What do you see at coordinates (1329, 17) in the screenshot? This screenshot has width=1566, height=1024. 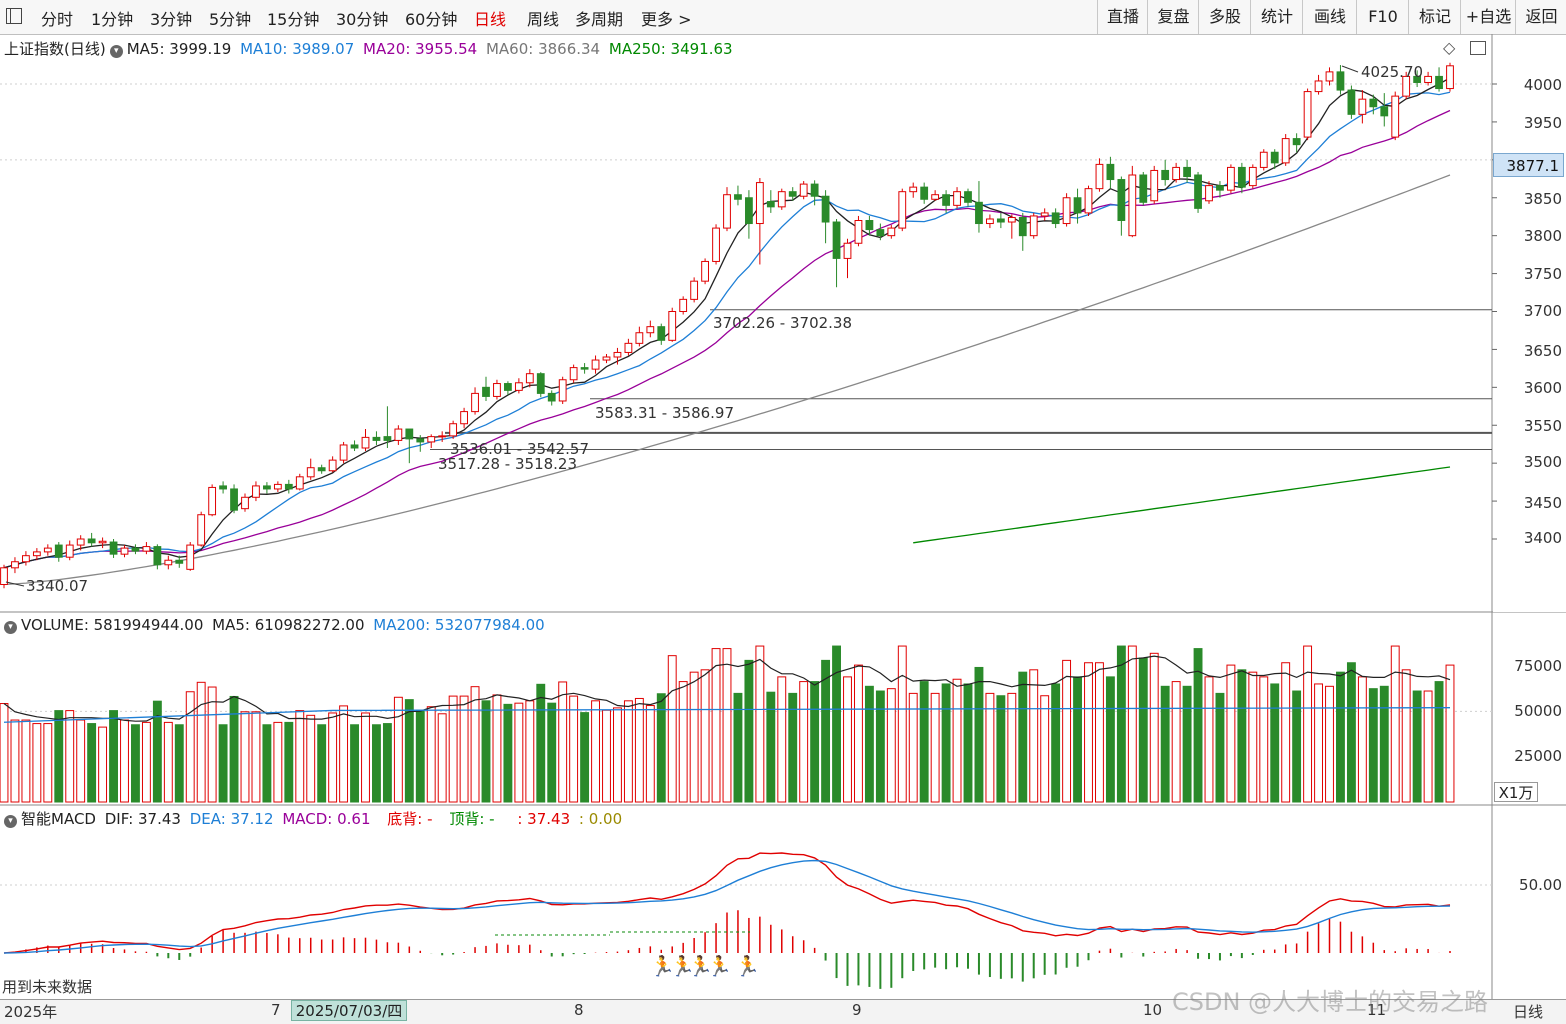 I see `draw-line-button: 画线` at bounding box center [1329, 17].